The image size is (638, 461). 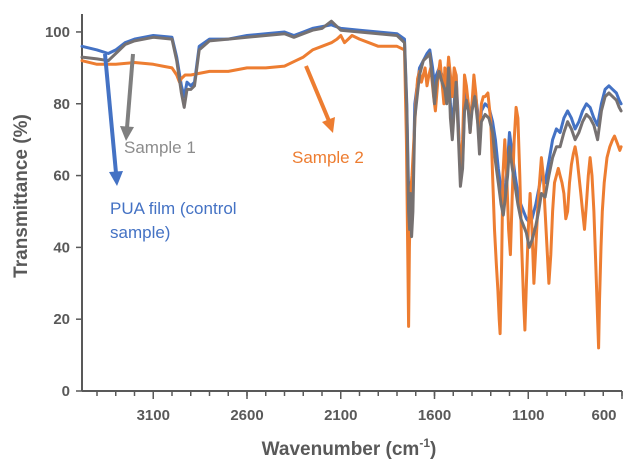 What do you see at coordinates (140, 232) in the screenshot?
I see `pua-film-label-line-2: sample)` at bounding box center [140, 232].